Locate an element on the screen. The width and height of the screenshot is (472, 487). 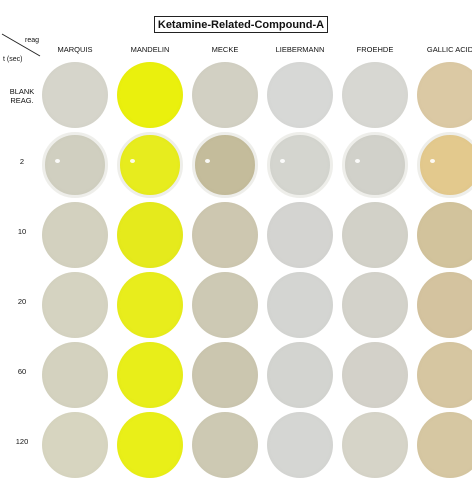
column-header-liebermann: LIEBERMANN is located at coordinates (300, 49).